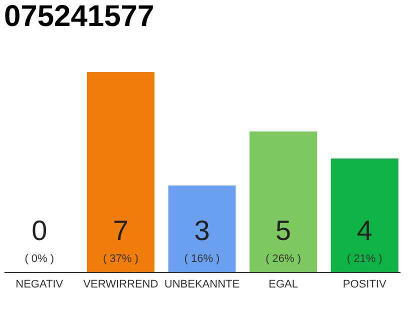  What do you see at coordinates (40, 284) in the screenshot?
I see `x-tick-label: NEGATIV` at bounding box center [40, 284].